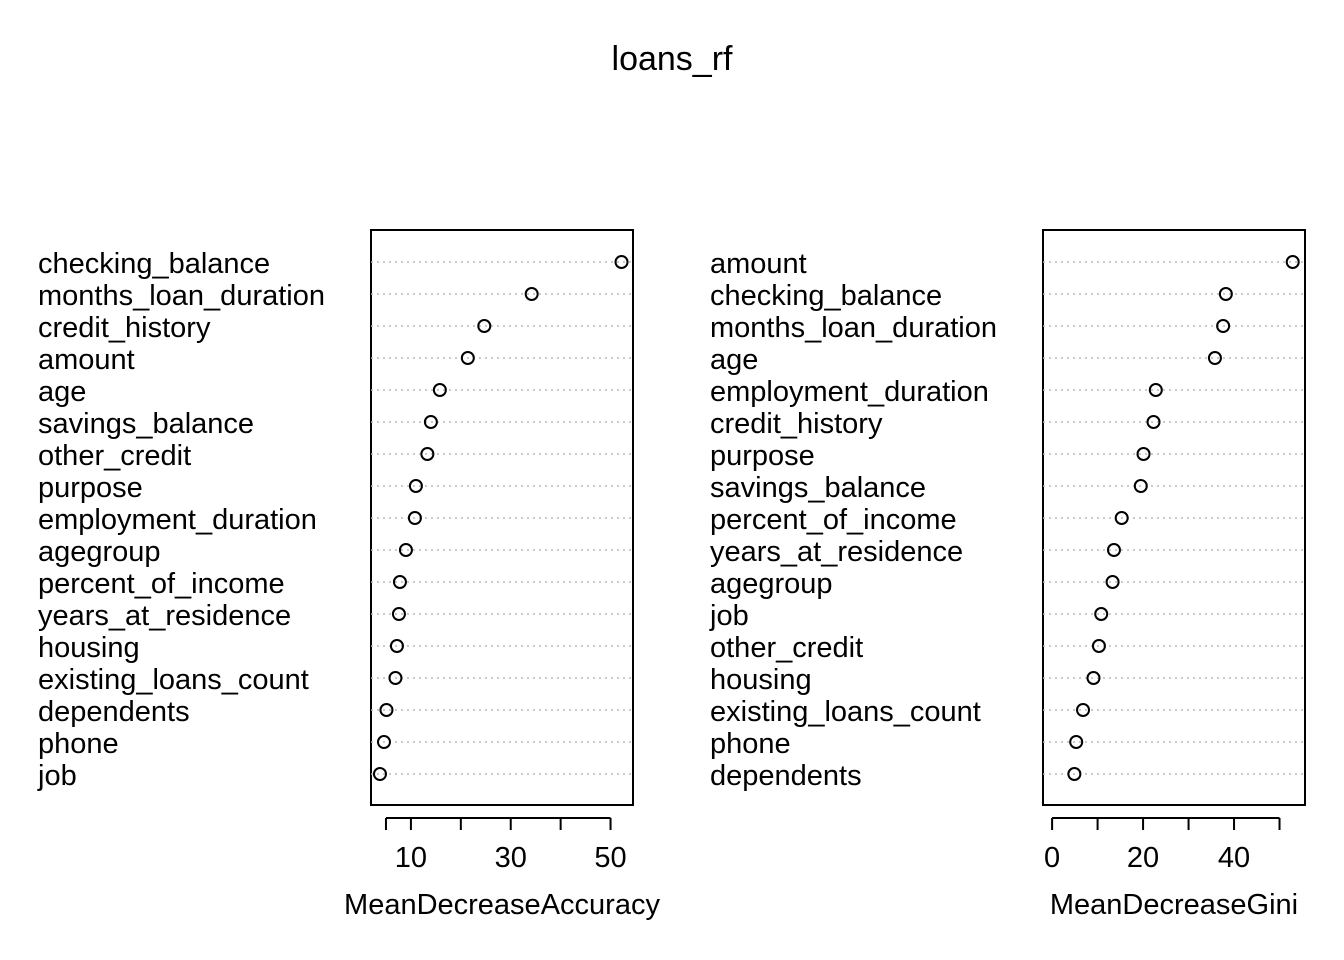 The height and width of the screenshot is (960, 1344). I want to click on chart-title: loans_rf, so click(673, 59).